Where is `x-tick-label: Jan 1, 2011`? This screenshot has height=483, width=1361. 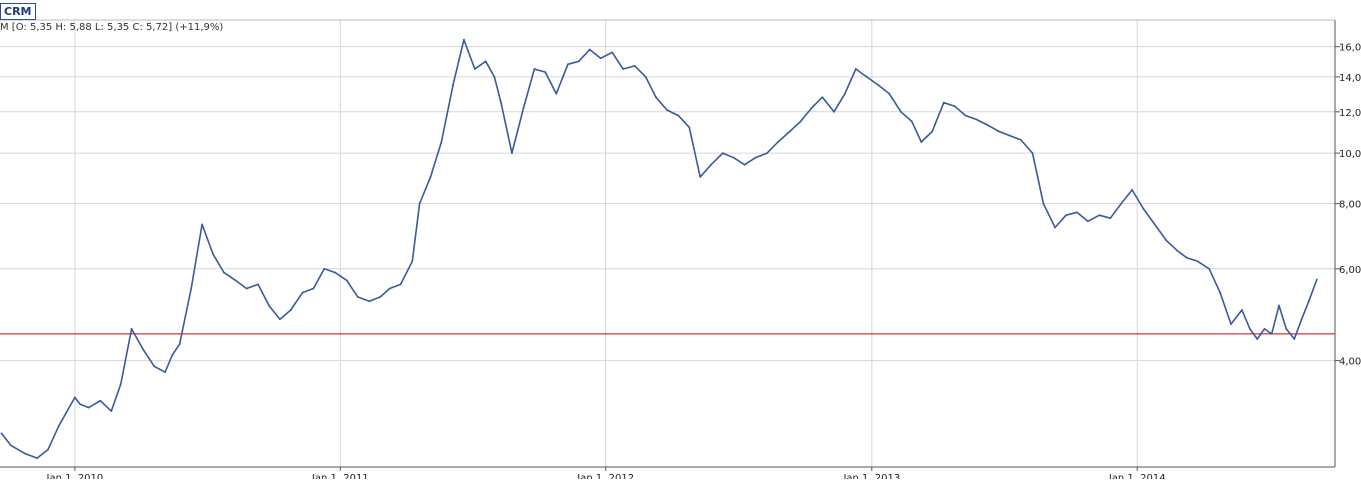
x-tick-label: Jan 1, 2011 is located at coordinates (340, 476).